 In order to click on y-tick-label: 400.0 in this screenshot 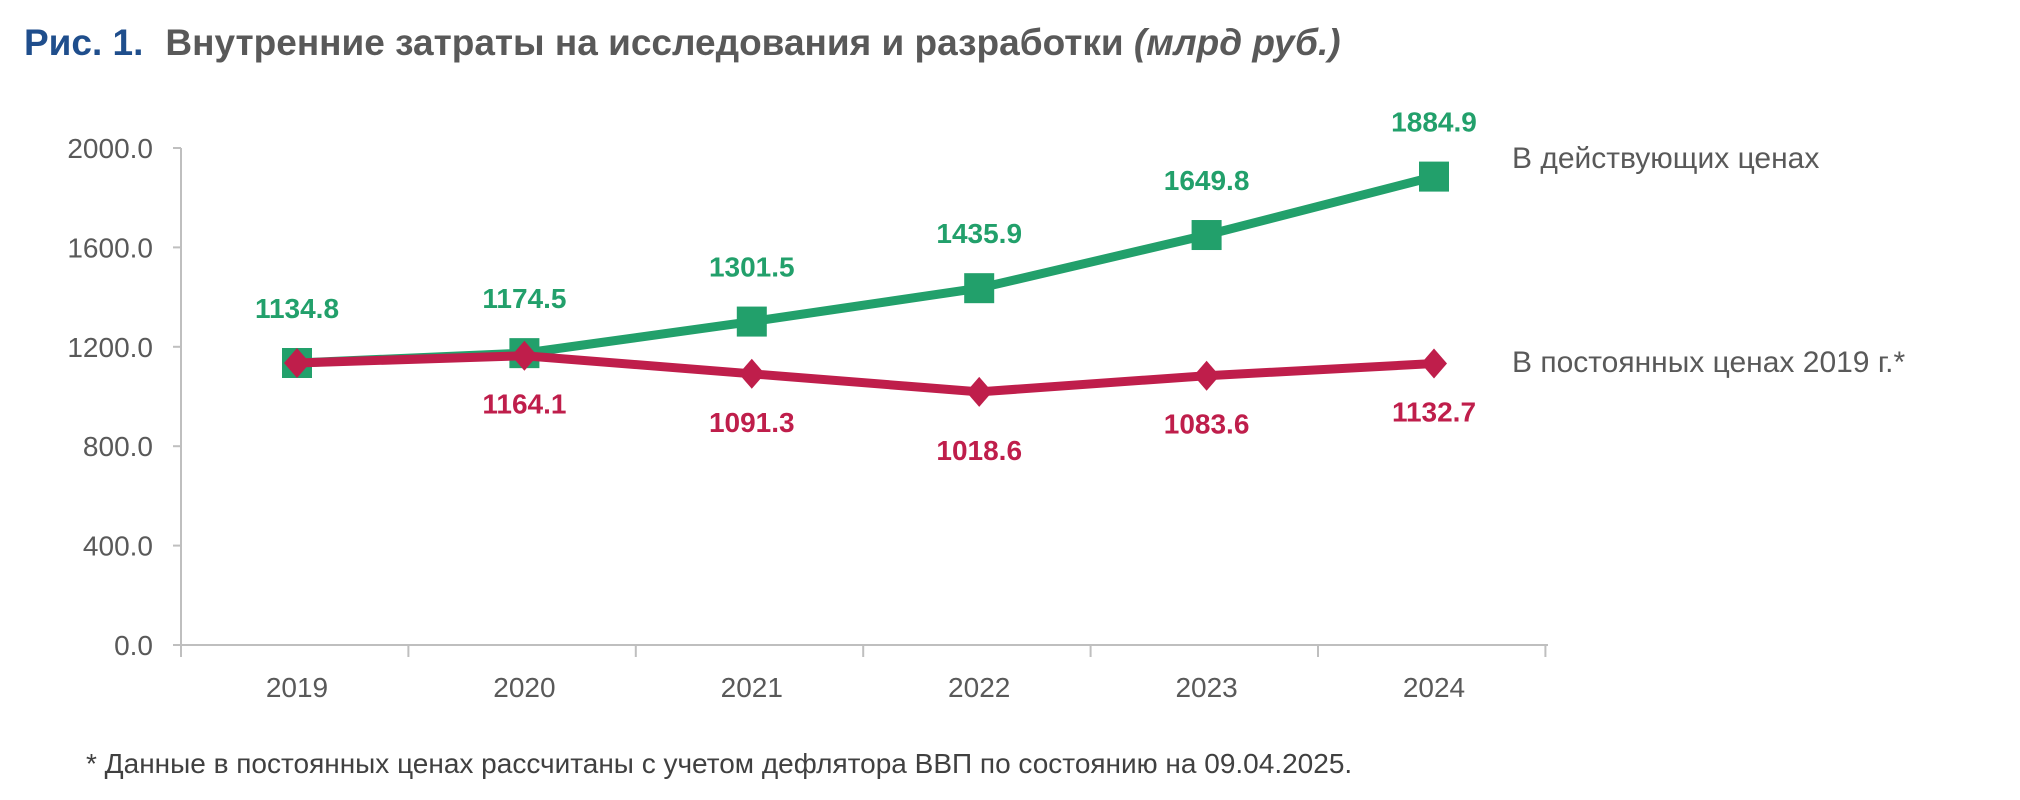, I will do `click(118, 546)`.